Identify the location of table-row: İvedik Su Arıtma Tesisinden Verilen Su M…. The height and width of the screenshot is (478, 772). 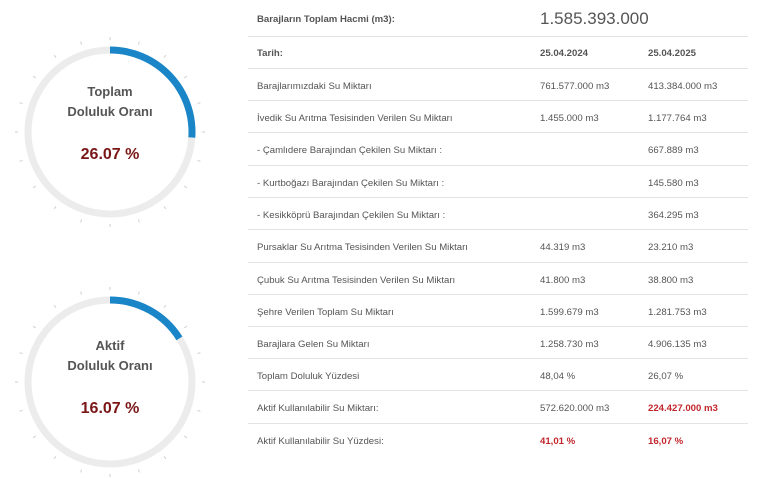
(498, 117).